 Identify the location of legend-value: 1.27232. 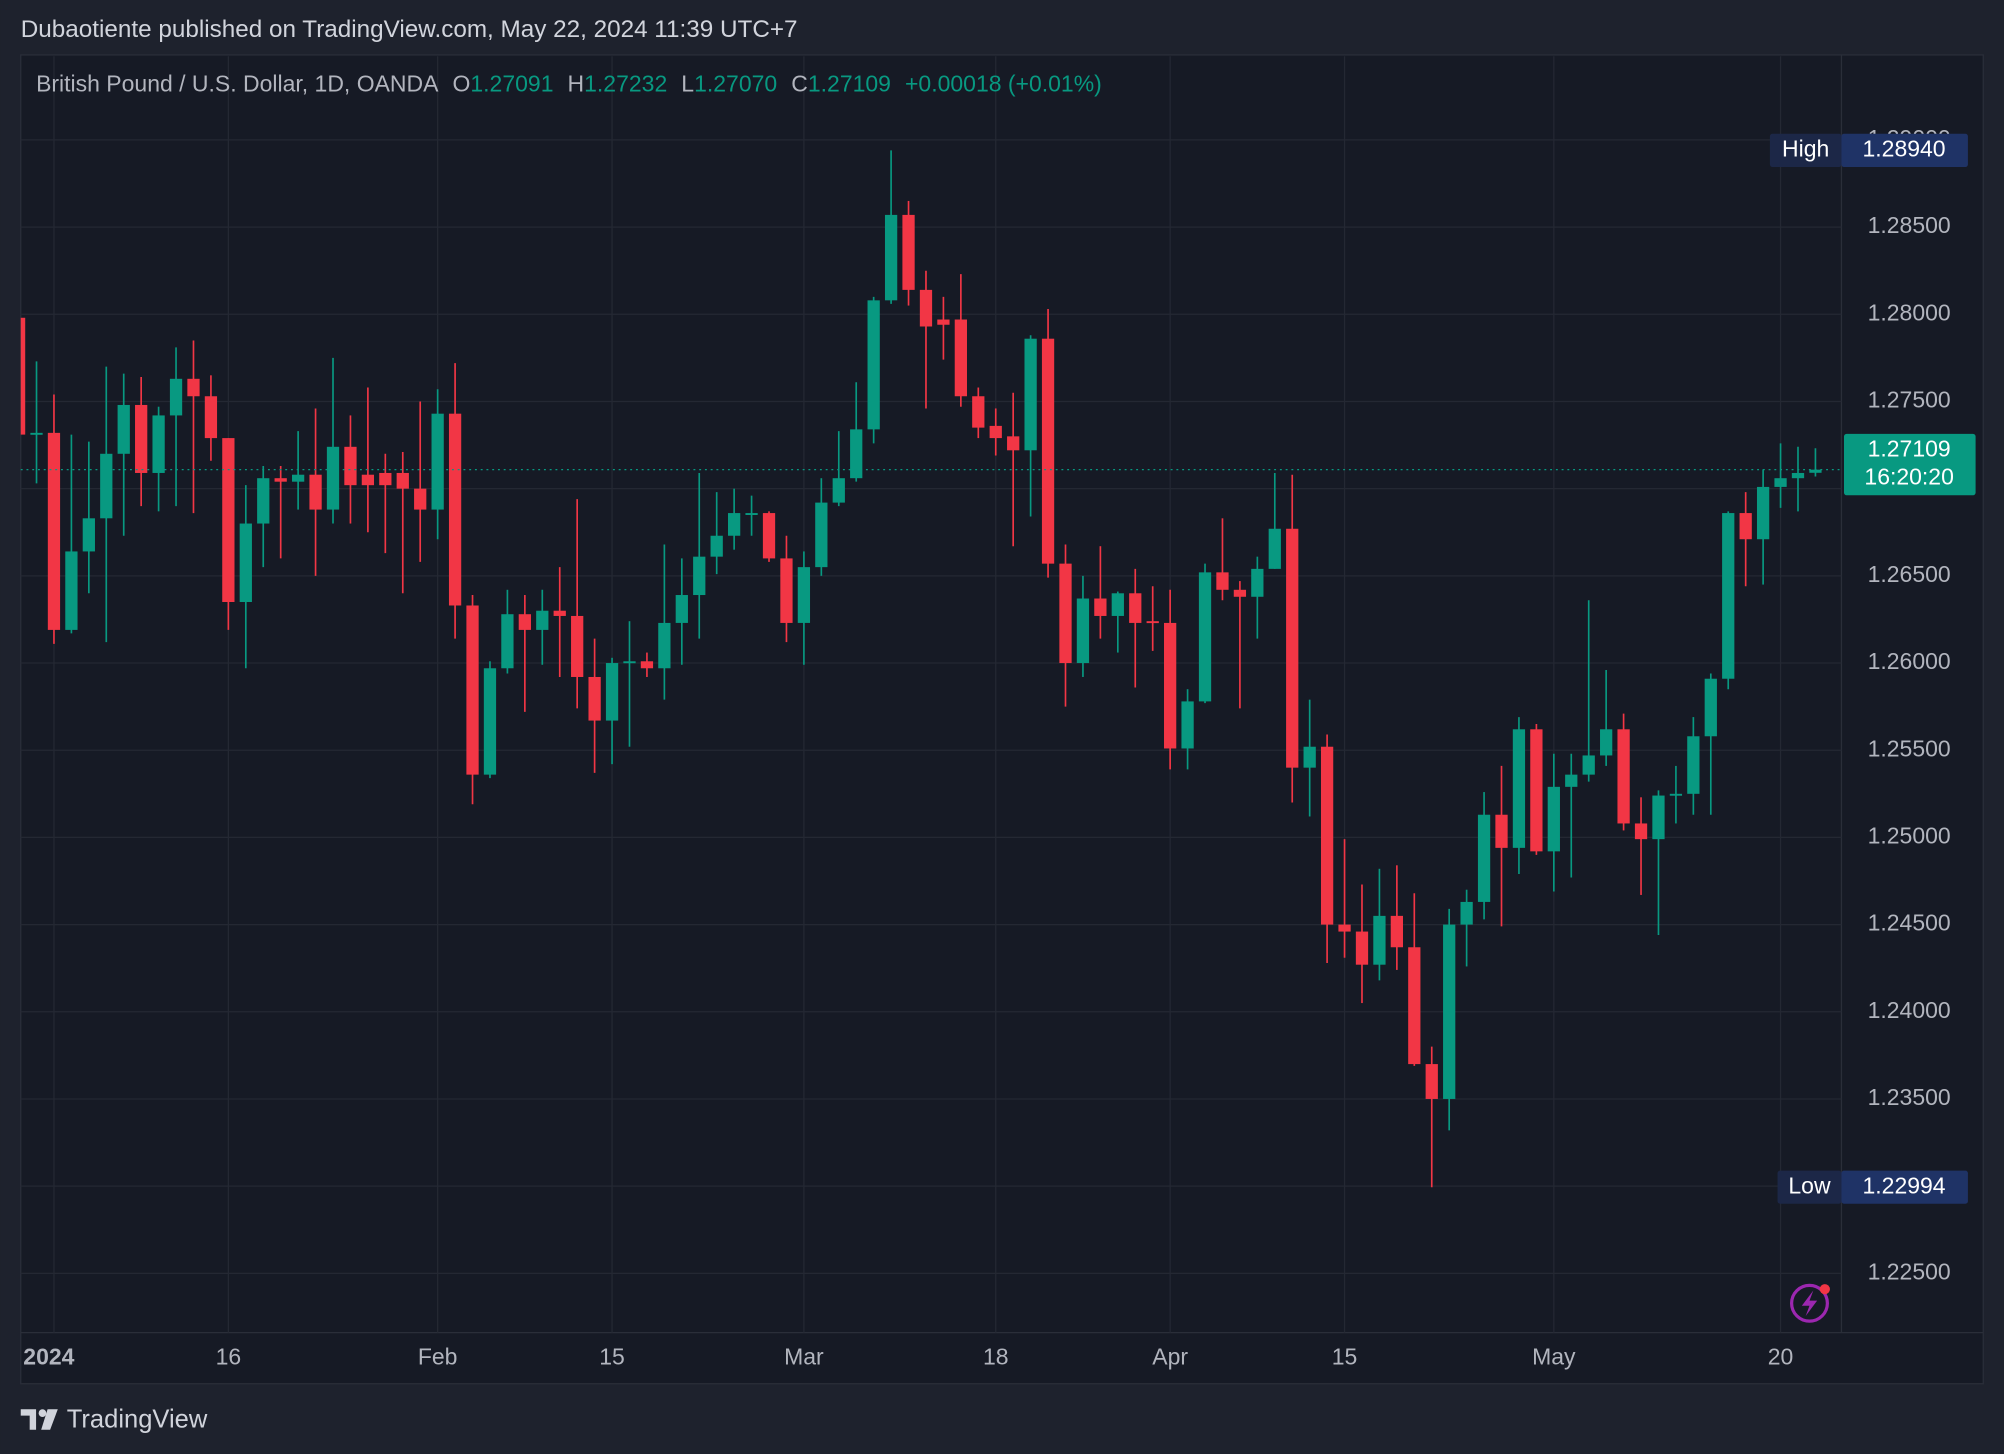
(625, 84).